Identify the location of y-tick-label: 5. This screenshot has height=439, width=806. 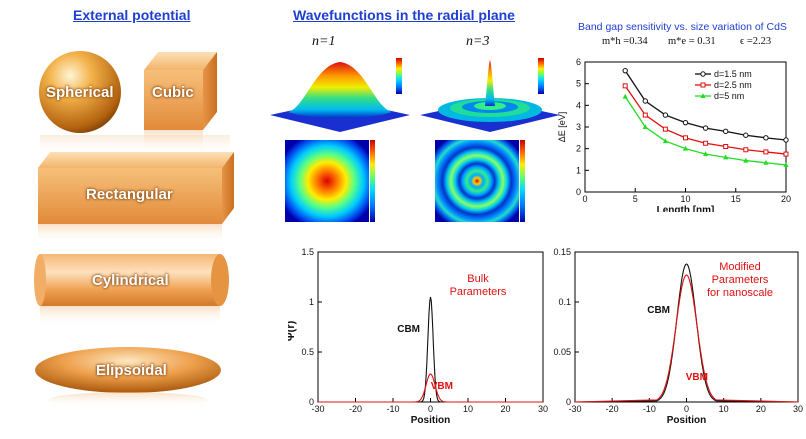
(578, 84).